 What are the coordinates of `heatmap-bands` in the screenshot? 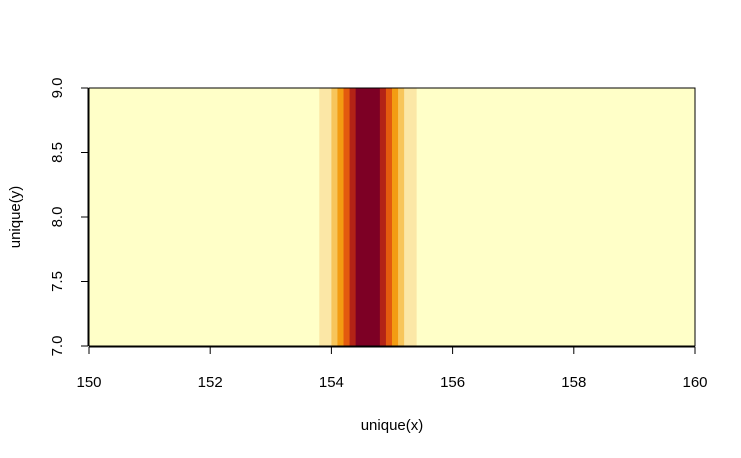 It's located at (368, 217).